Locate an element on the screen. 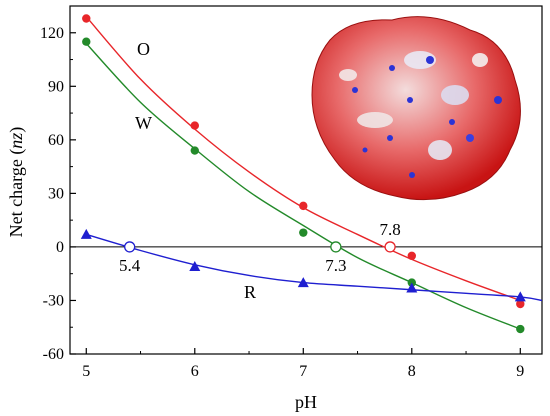  y-tick-label: 60 is located at coordinates (56, 140).